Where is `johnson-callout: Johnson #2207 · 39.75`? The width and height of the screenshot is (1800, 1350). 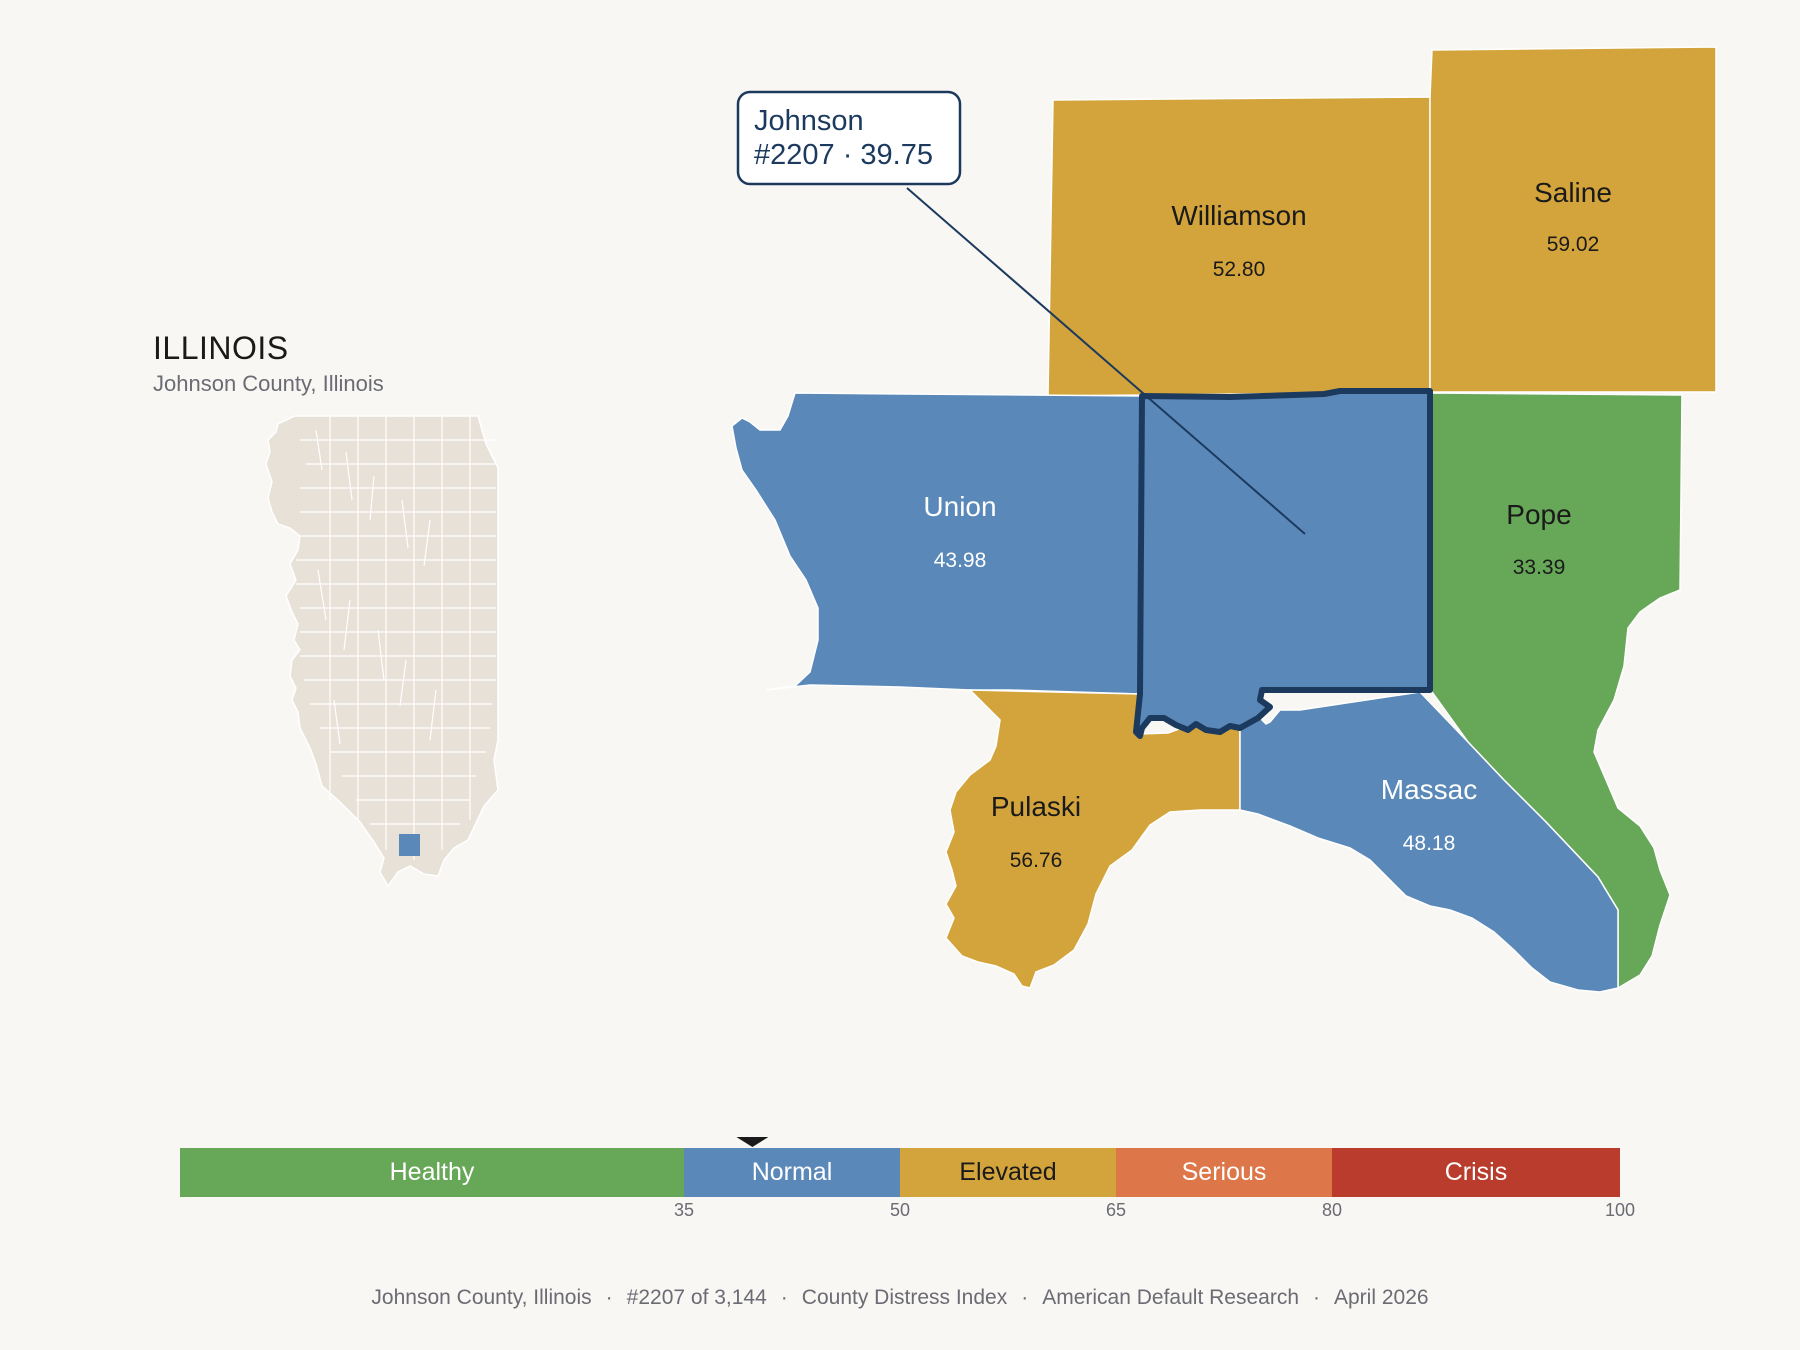
johnson-callout: Johnson #2207 · 39.75 is located at coordinates (1021, 312).